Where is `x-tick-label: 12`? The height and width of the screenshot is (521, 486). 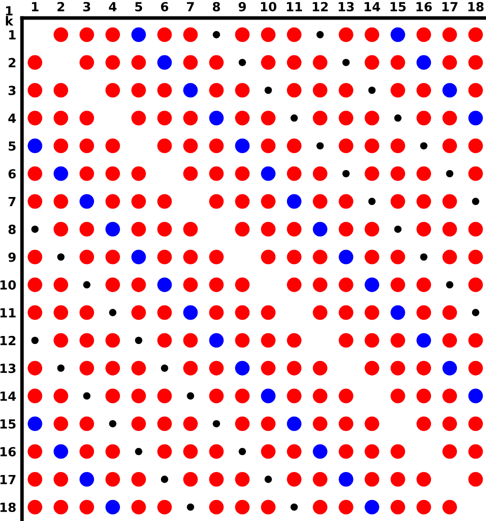 x-tick-label: 12 is located at coordinates (320, 7).